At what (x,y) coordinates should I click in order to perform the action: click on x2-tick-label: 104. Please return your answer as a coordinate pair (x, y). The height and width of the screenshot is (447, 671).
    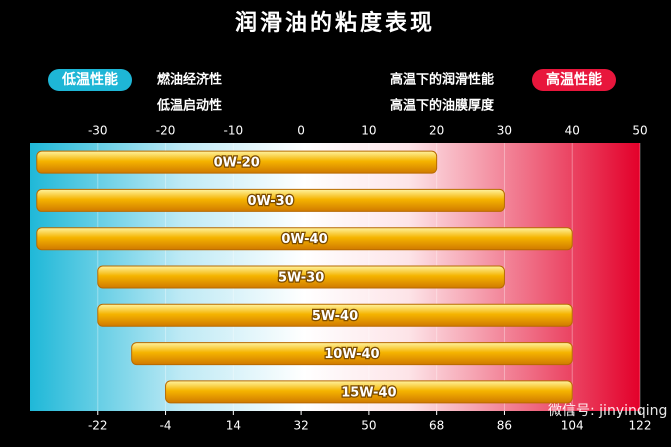
    Looking at the image, I should click on (572, 426).